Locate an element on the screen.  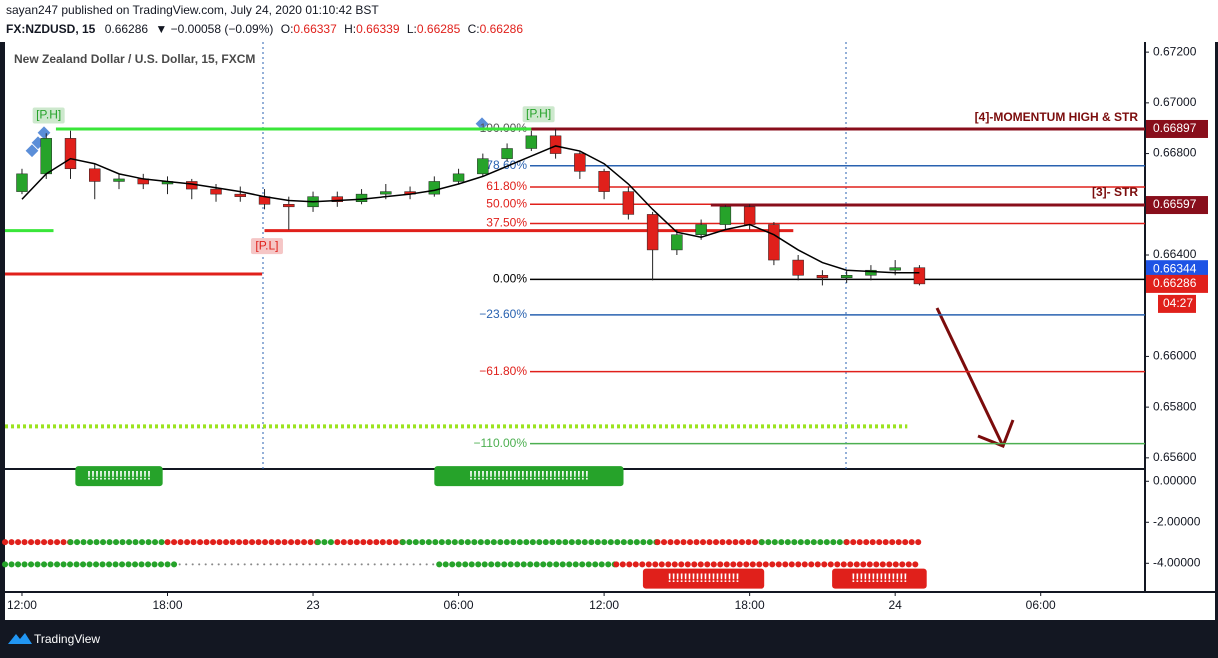
y-tick-label: 0.66800 is located at coordinates (1175, 153).